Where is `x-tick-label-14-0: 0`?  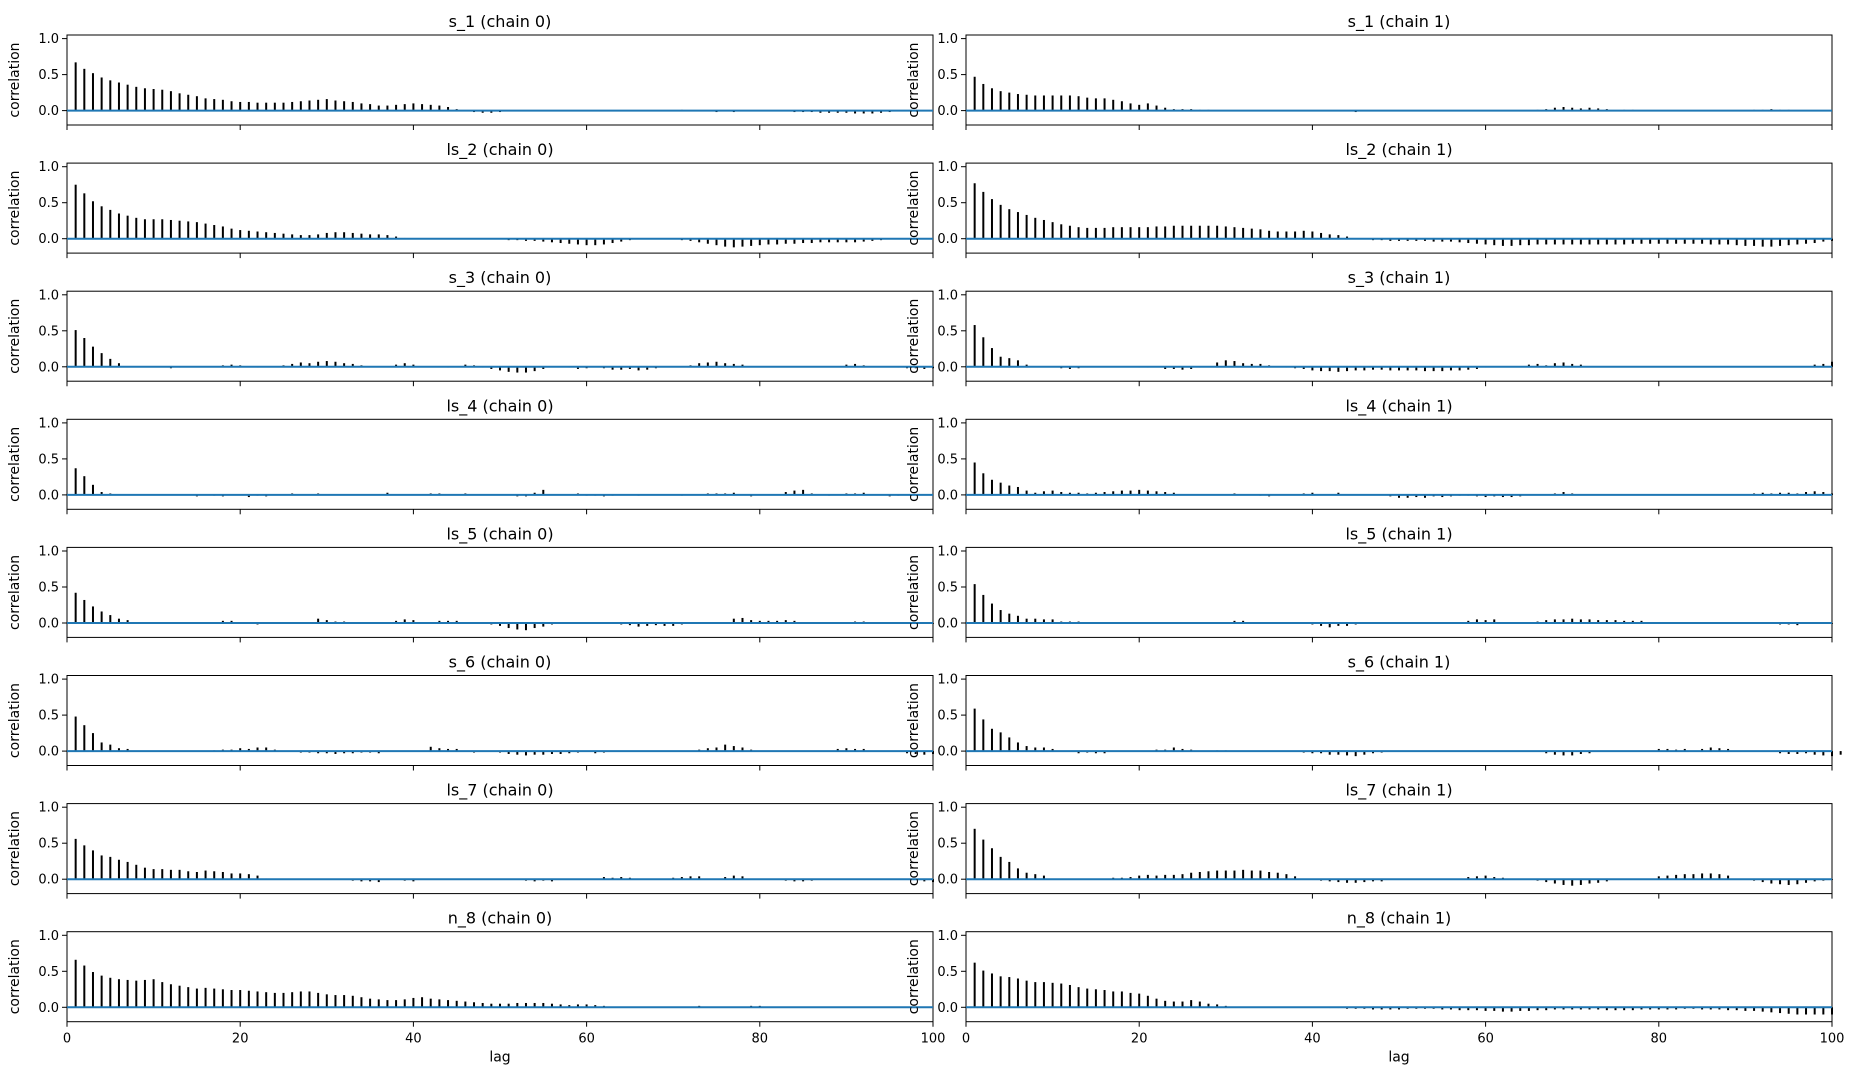 x-tick-label-14-0: 0 is located at coordinates (67, 1039).